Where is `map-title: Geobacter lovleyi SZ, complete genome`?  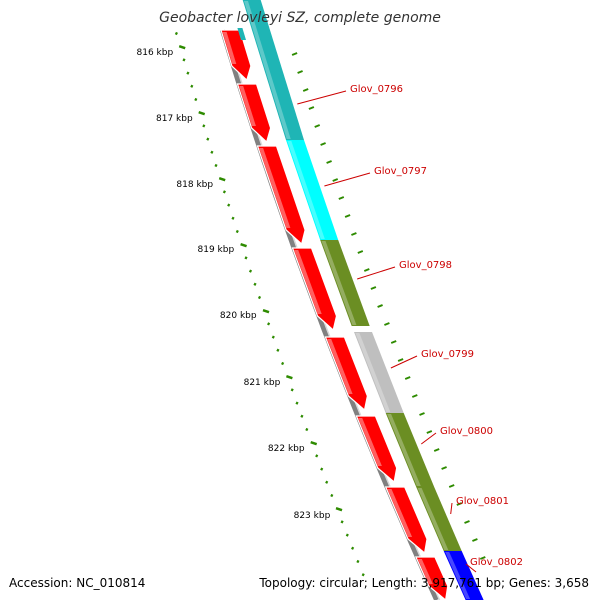
map-title: Geobacter lovleyi SZ, complete genome is located at coordinates (300, 18).